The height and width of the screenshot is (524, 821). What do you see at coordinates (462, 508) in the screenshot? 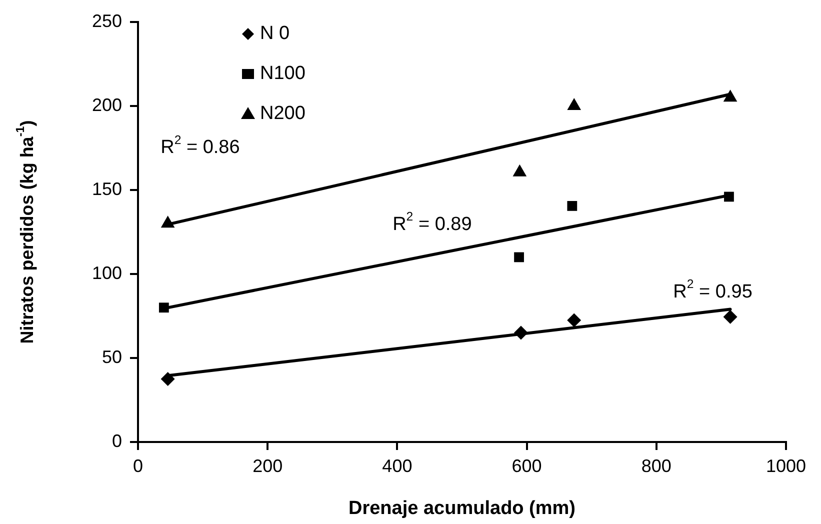
I see `x-axis-title: Drenaje acumulado (mm)` at bounding box center [462, 508].